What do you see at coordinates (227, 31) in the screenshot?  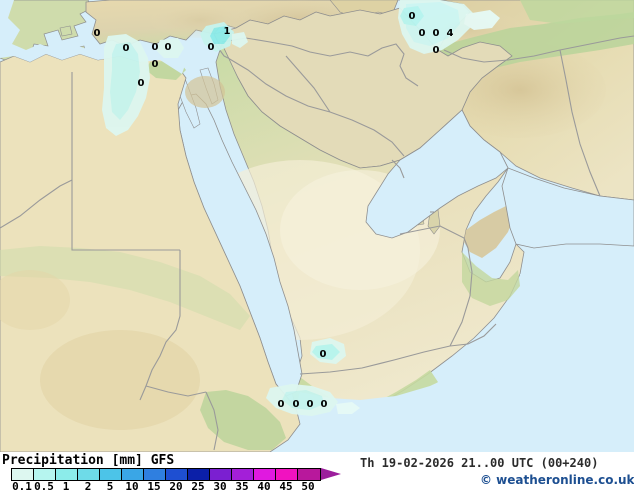 I see `station-value: 1` at bounding box center [227, 31].